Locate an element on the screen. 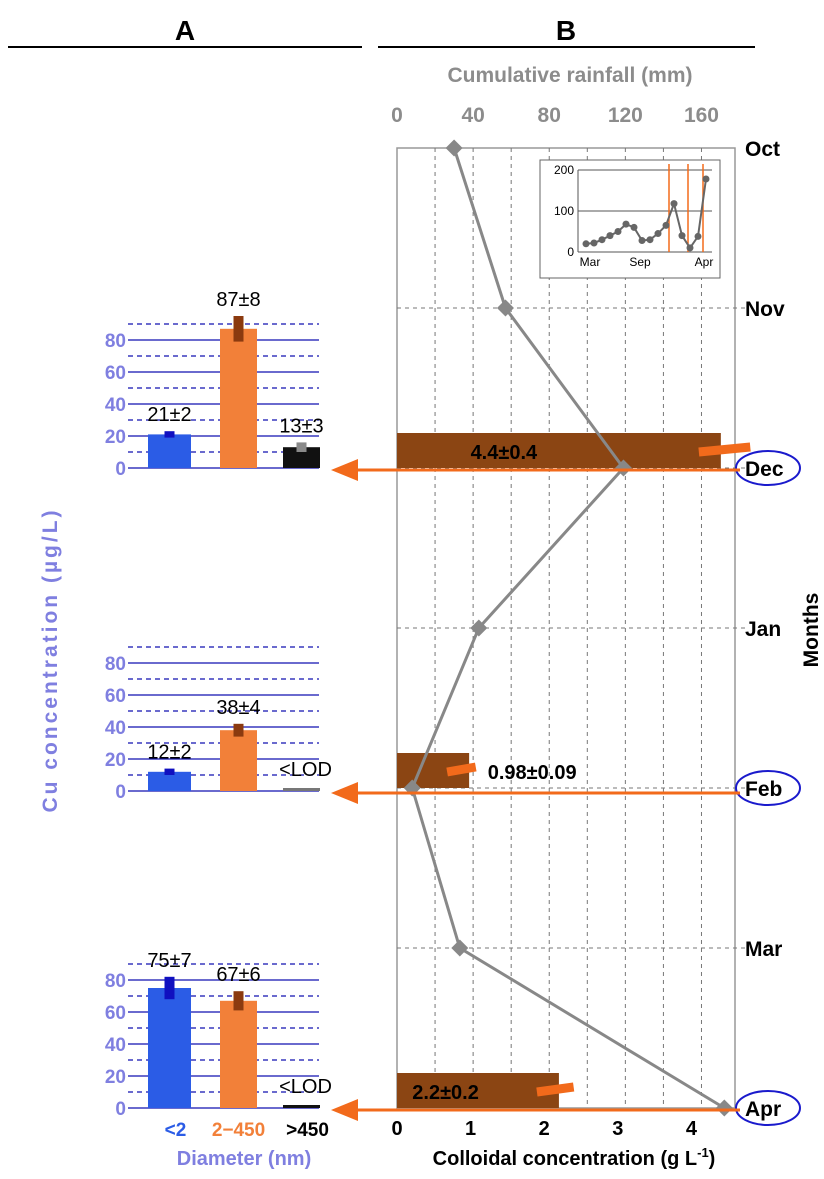 The image size is (824, 1179). colloid-bar-value-label: 0.98±0.09 is located at coordinates (532, 773).